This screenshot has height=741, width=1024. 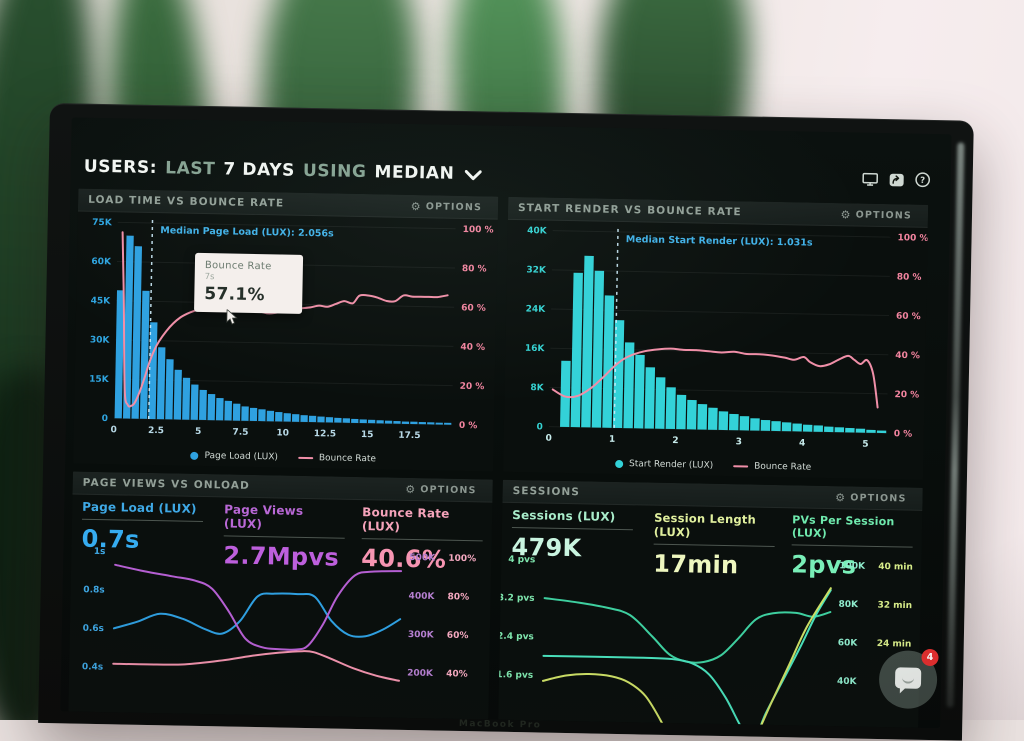 What do you see at coordinates (547, 491) in the screenshot?
I see `panel-title: SESSIONS` at bounding box center [547, 491].